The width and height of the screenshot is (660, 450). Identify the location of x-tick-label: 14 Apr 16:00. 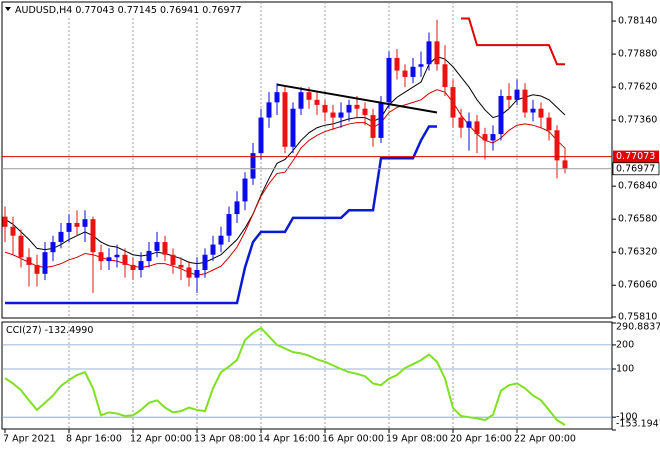
(289, 439).